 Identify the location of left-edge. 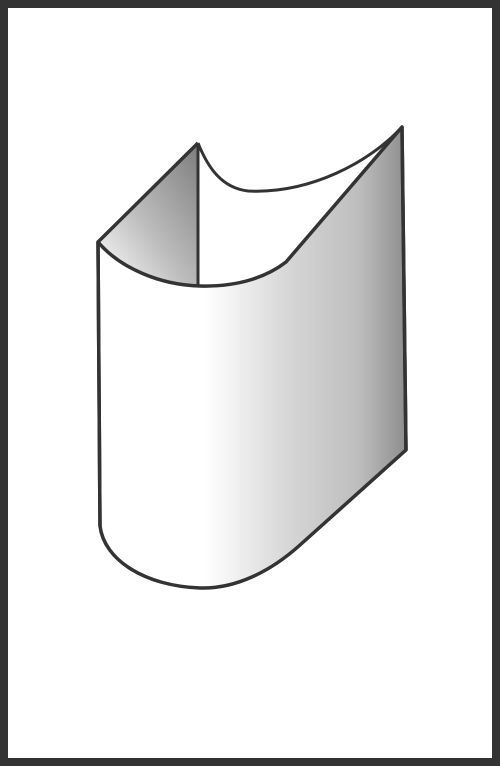
(99, 384).